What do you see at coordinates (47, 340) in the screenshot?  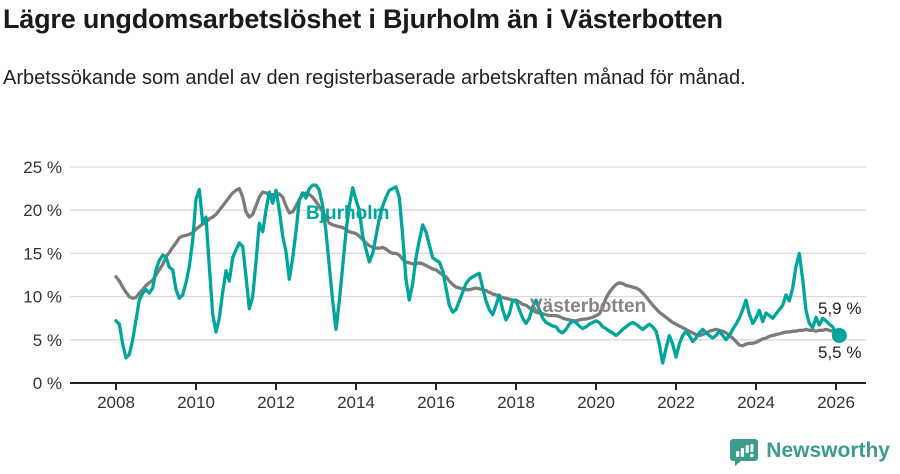 I see `y-tick-label: 5 %` at bounding box center [47, 340].